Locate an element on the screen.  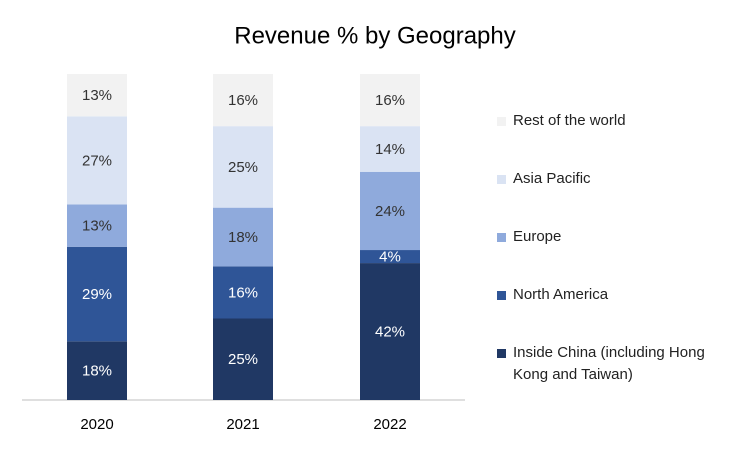
legend-label: Asia Pacific is located at coordinates (552, 178).